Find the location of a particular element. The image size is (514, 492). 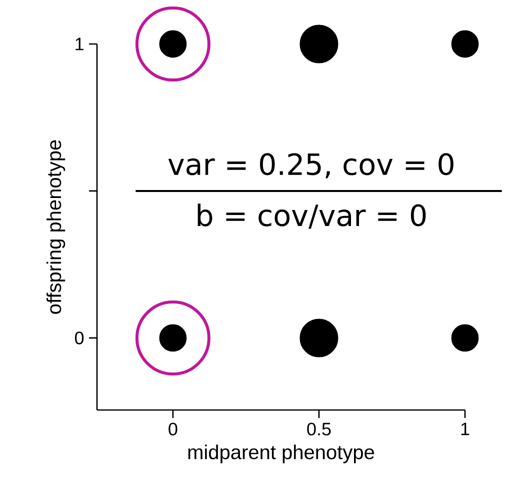

x-tick-label: 1 is located at coordinates (465, 429).